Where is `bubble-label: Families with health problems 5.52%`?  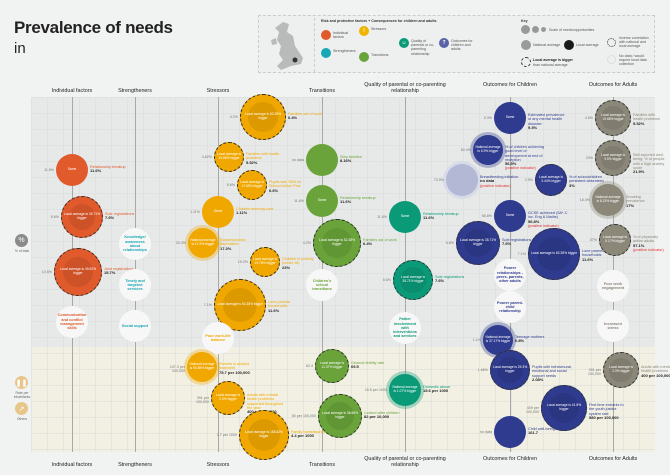
bubble-label: Families with health problems 5.52% is located at coordinates (266, 158).